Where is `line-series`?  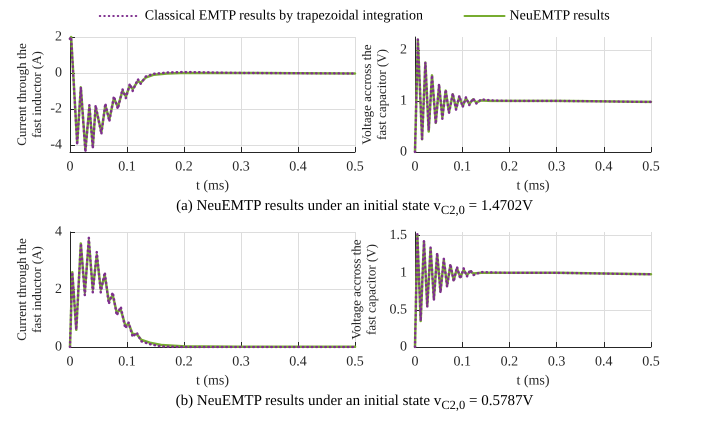 line-series is located at coordinates (533, 96).